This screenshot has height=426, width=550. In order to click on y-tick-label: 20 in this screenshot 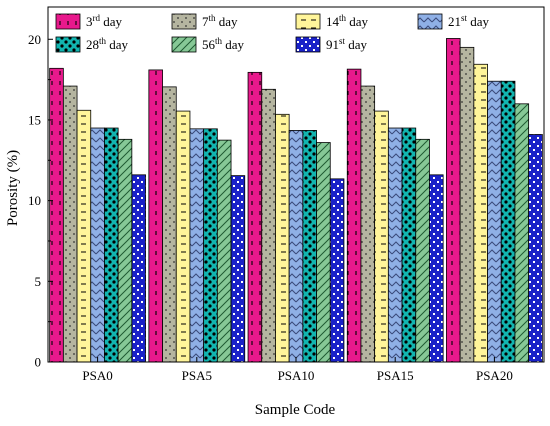, I will do `click(34, 39)`.